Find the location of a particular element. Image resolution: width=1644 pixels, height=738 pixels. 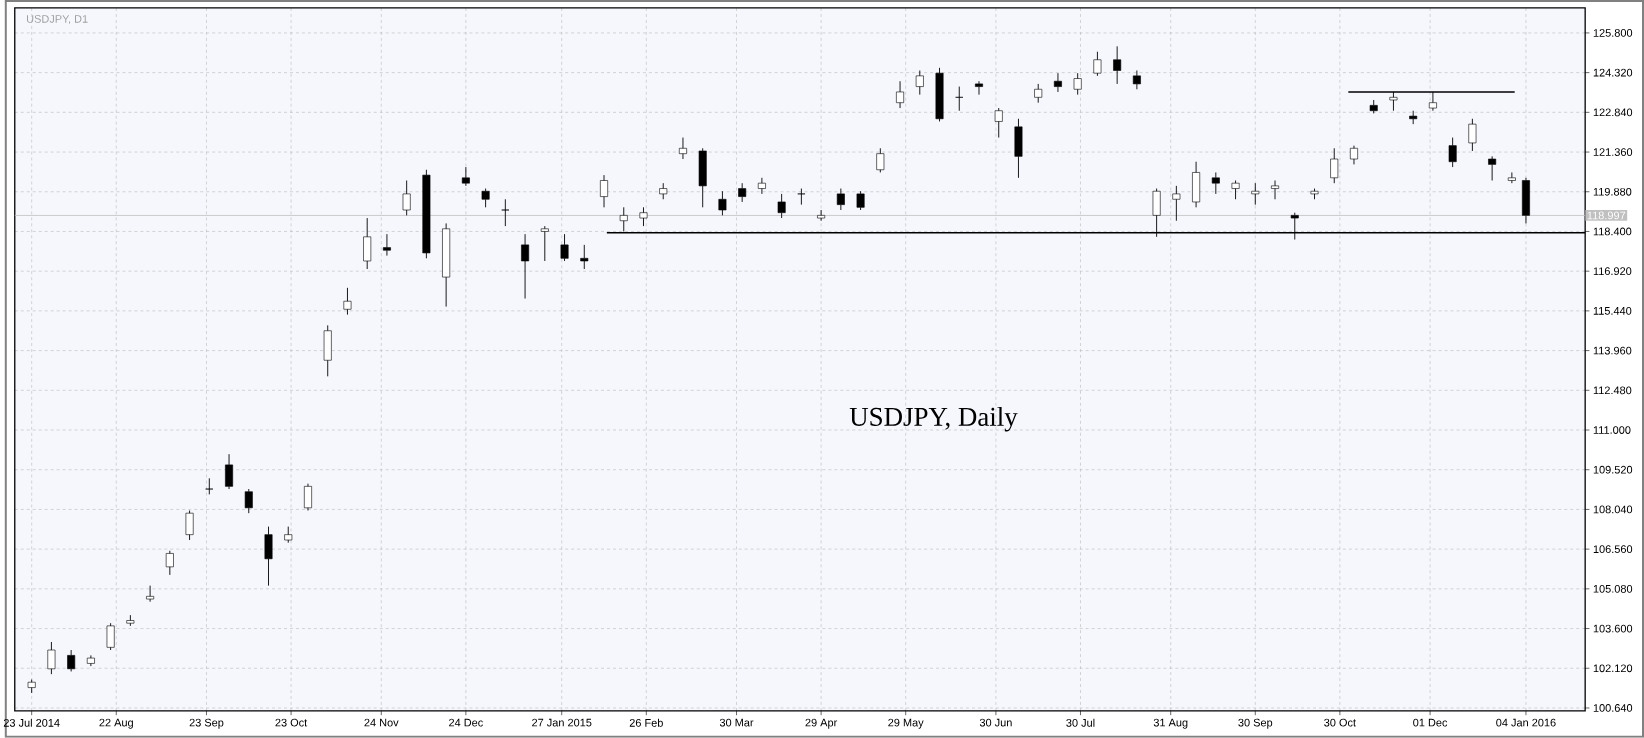

x-tick-label: 30 Sep is located at coordinates (1255, 723).